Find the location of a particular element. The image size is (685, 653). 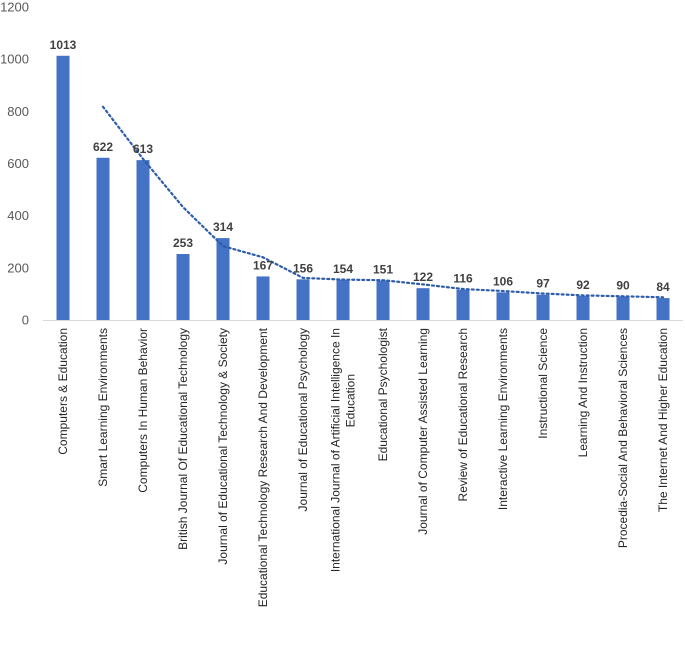

data-label: 116 is located at coordinates (463, 279).